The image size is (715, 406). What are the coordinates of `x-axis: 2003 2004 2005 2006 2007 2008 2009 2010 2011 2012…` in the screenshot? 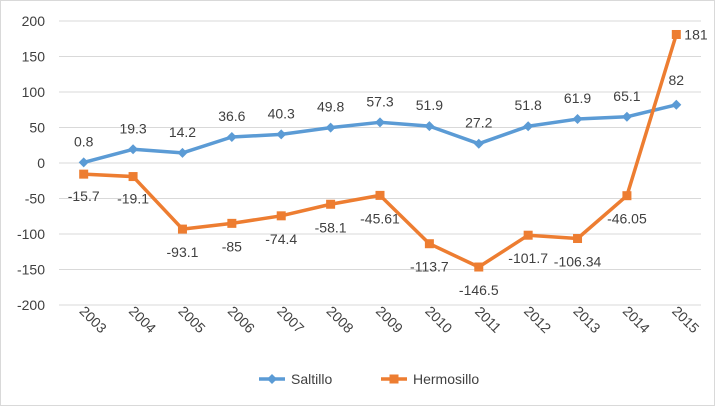 It's located at (390, 319).